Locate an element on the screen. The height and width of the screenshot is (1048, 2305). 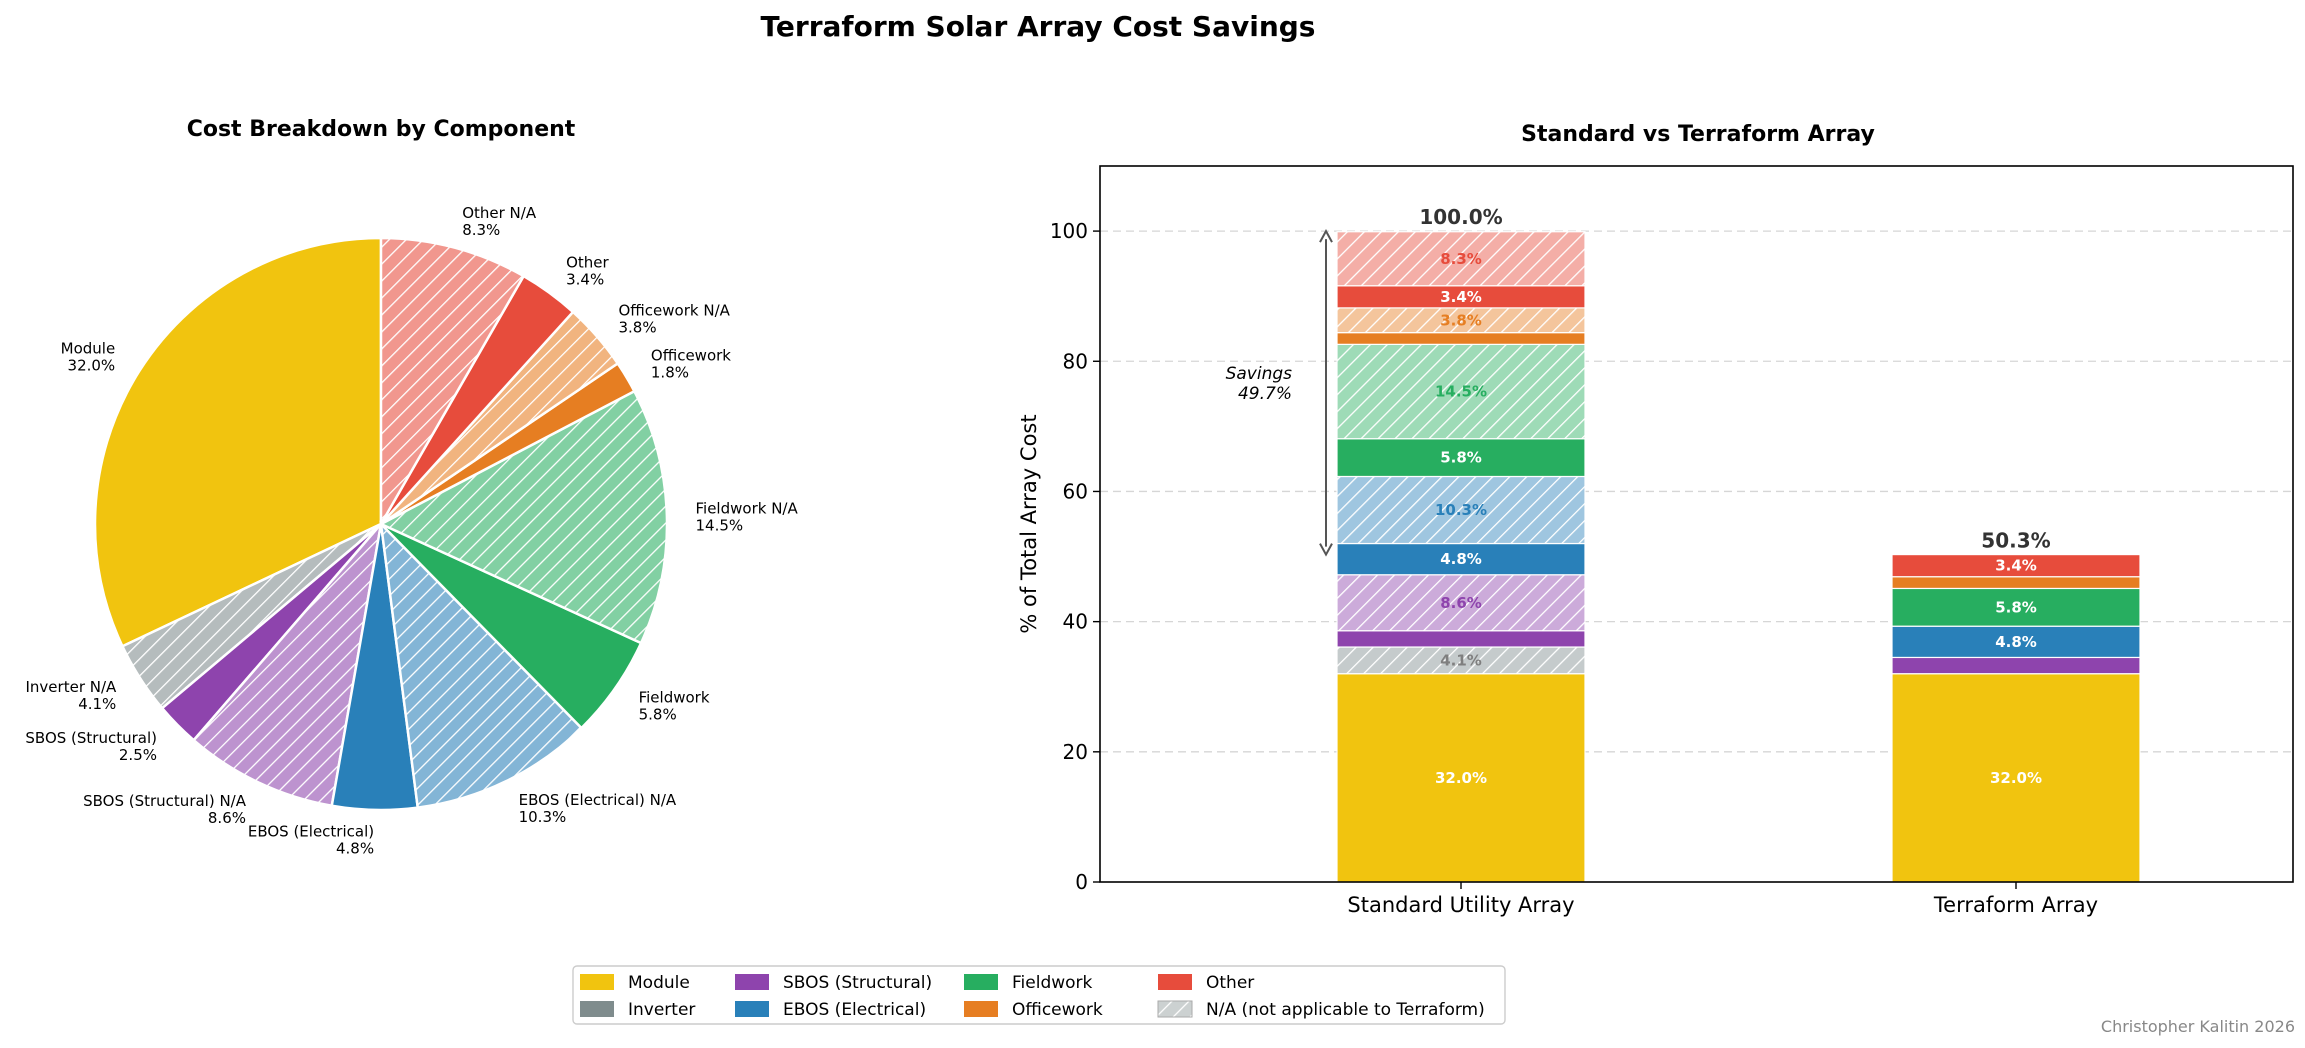
pie-slice-other-n-a is located at coordinates (452, 382).